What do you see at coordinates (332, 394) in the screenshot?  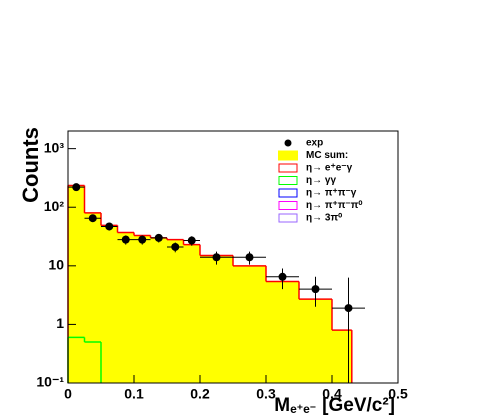 I see `x-tick-label: 0.4` at bounding box center [332, 394].